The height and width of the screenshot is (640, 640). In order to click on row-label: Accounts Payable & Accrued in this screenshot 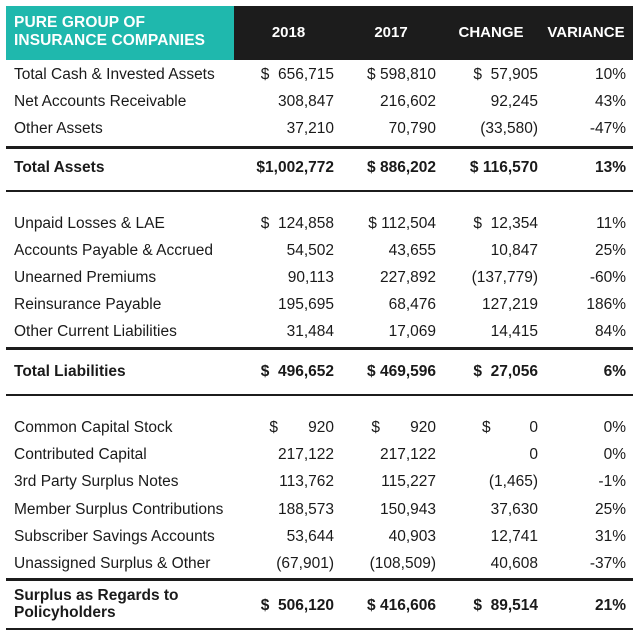, I will do `click(114, 250)`.